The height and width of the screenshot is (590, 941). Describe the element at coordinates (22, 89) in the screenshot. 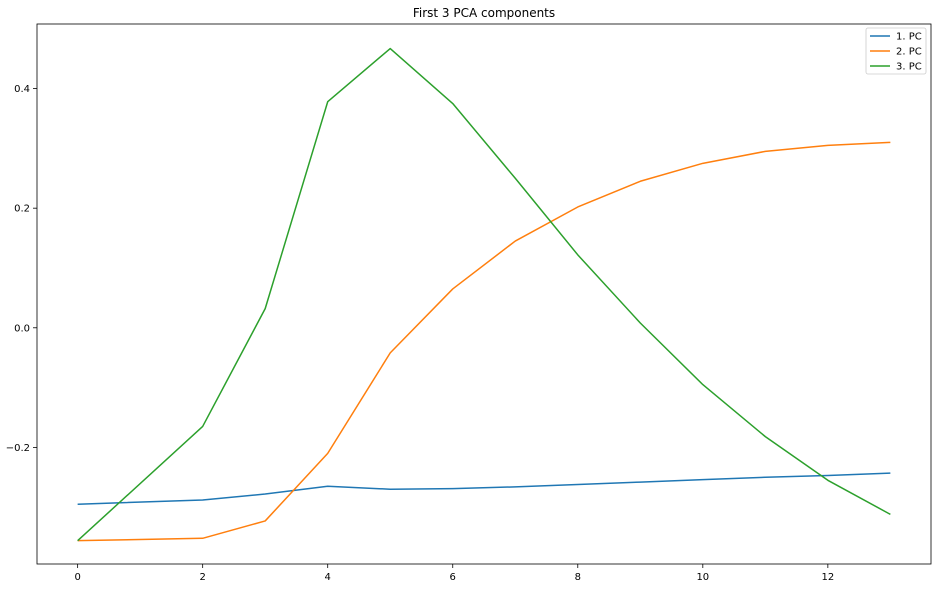

I see `y-tick-label: 0.4` at that location.